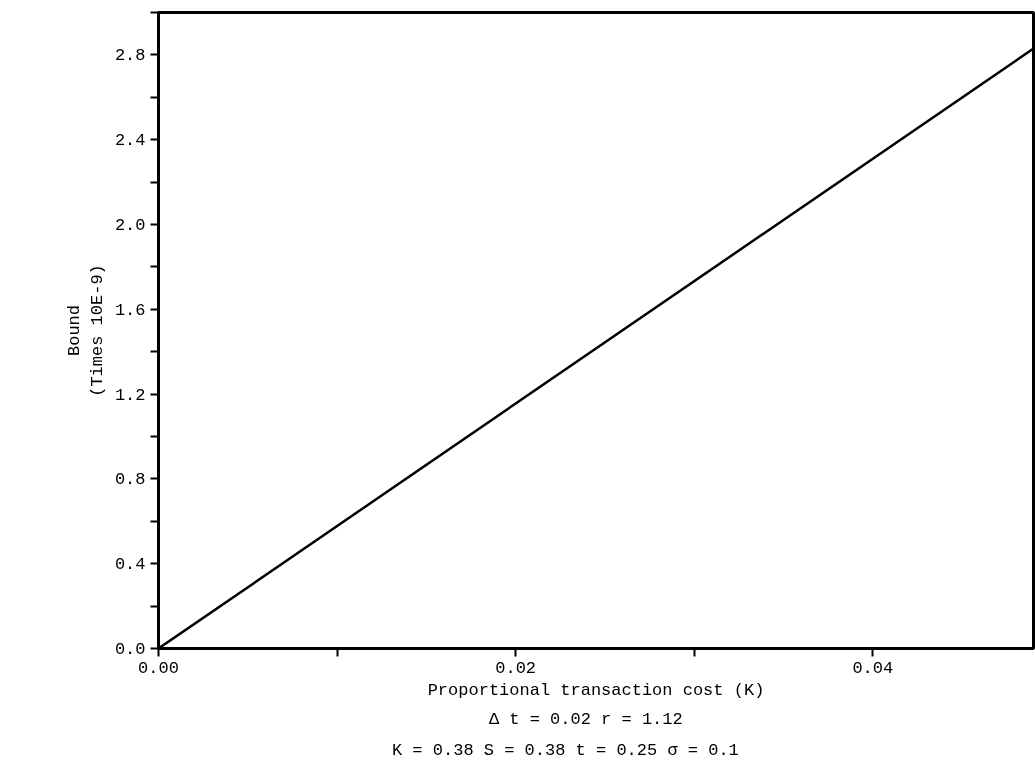 The image size is (1035, 764). What do you see at coordinates (130, 56) in the screenshot?
I see `y-tick-label: 2.8` at bounding box center [130, 56].